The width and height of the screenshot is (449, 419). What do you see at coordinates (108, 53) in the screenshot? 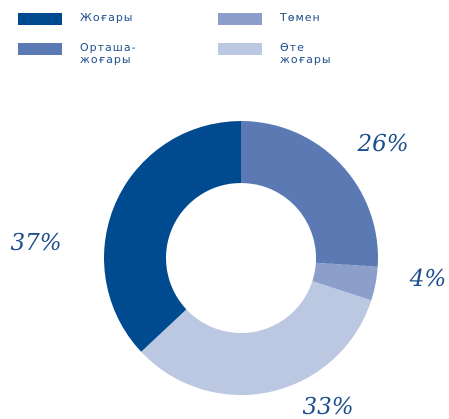
I see `legend-label: Орташа-жоғары` at bounding box center [108, 53].